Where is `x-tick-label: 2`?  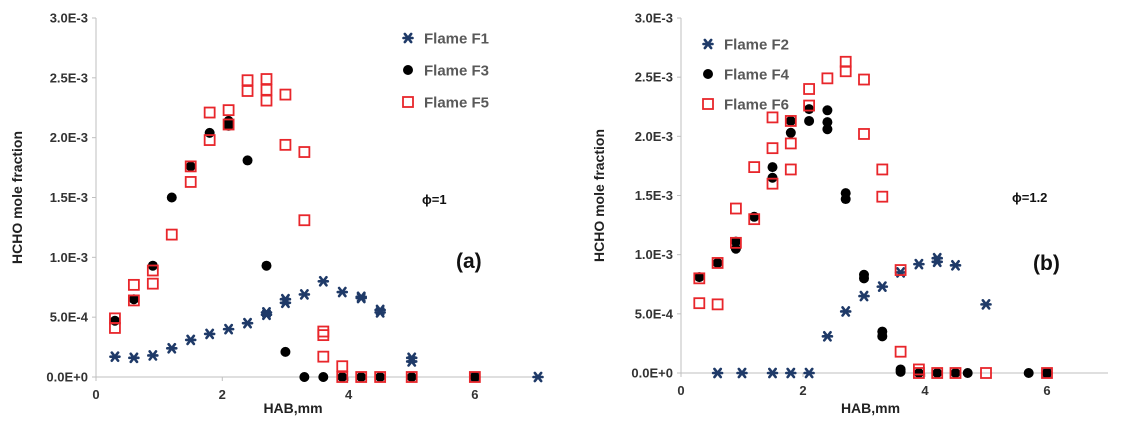 x-tick-label: 2 is located at coordinates (802, 390).